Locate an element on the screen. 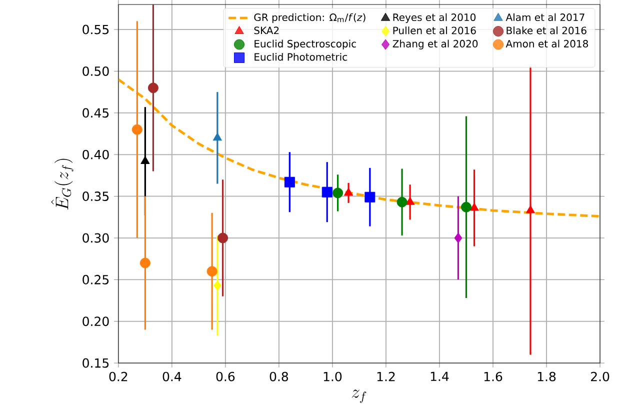 The height and width of the screenshot is (412, 630). legend-label: Alam et al 2017 is located at coordinates (545, 17).